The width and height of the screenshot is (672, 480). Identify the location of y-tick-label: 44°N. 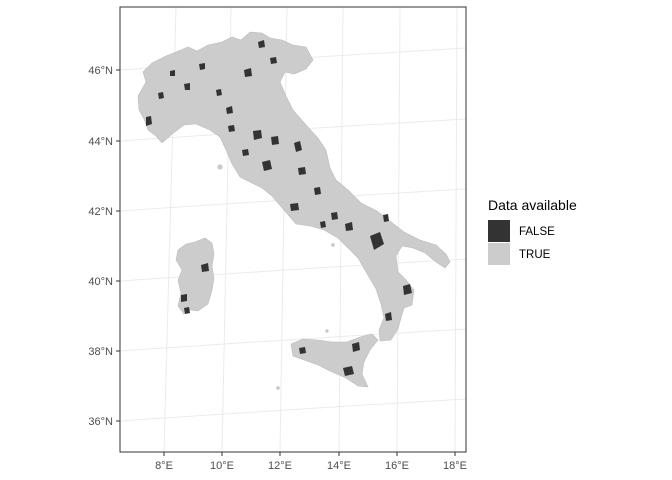
(100, 142).